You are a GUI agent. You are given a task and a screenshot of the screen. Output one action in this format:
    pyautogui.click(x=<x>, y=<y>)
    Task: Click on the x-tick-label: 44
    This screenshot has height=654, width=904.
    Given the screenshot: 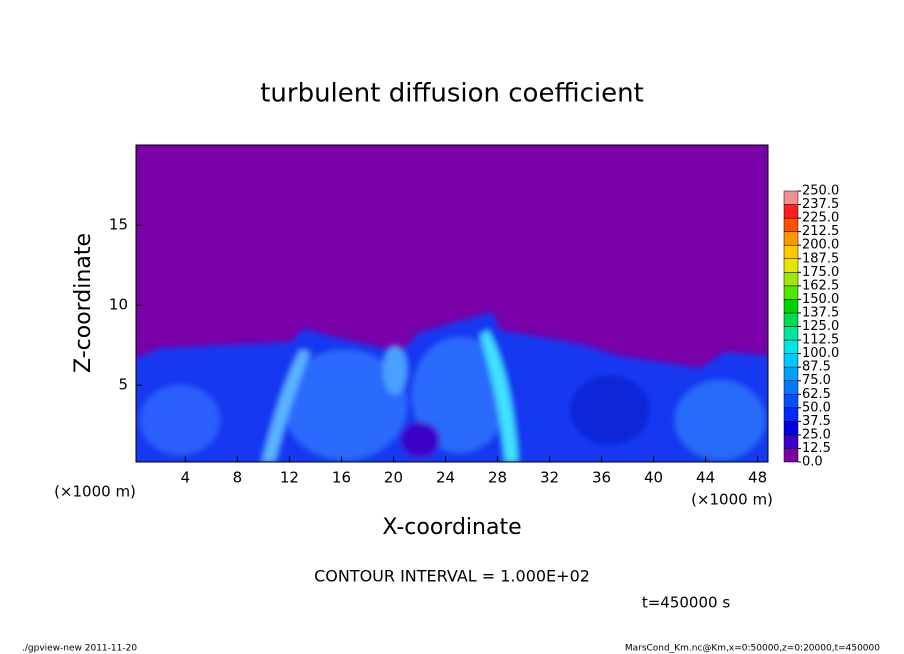 What is the action you would take?
    pyautogui.click(x=705, y=478)
    